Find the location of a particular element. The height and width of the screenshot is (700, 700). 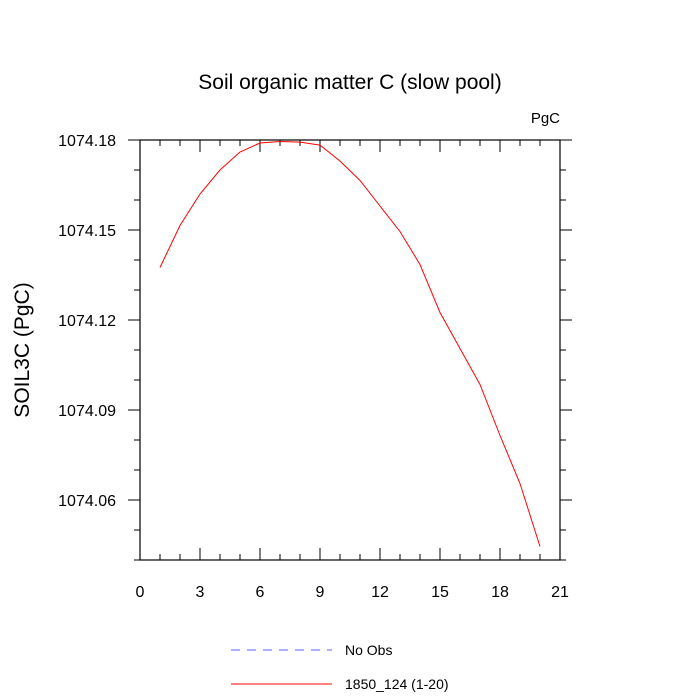

x-tick-label: 3 is located at coordinates (200, 592).